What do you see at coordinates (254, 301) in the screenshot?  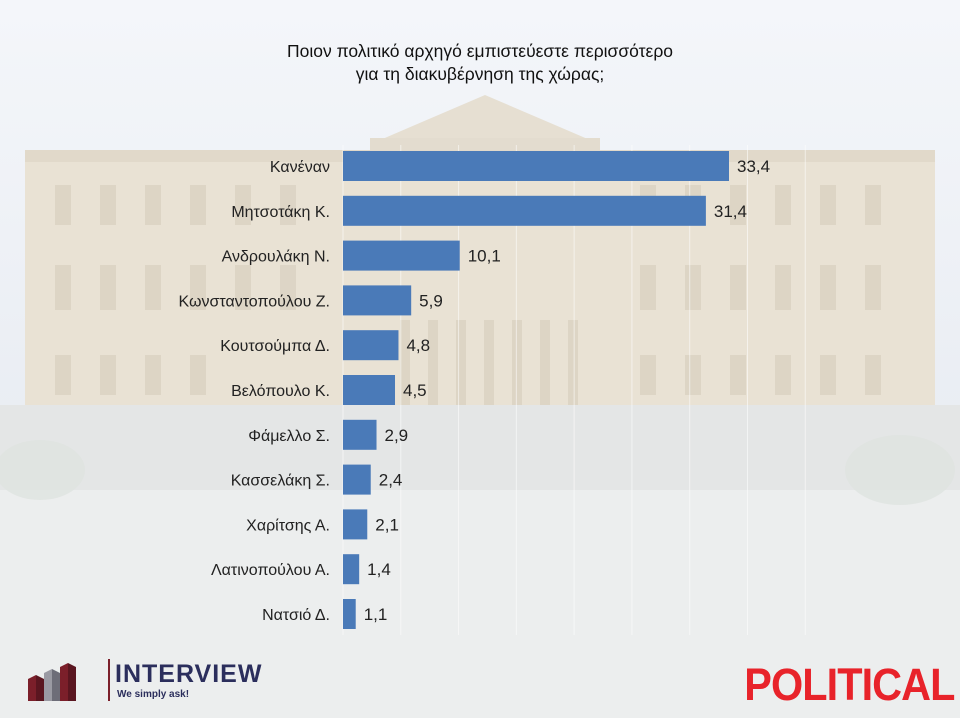 I see `category-label: Κωνσταντοπούλου Ζ.` at bounding box center [254, 301].